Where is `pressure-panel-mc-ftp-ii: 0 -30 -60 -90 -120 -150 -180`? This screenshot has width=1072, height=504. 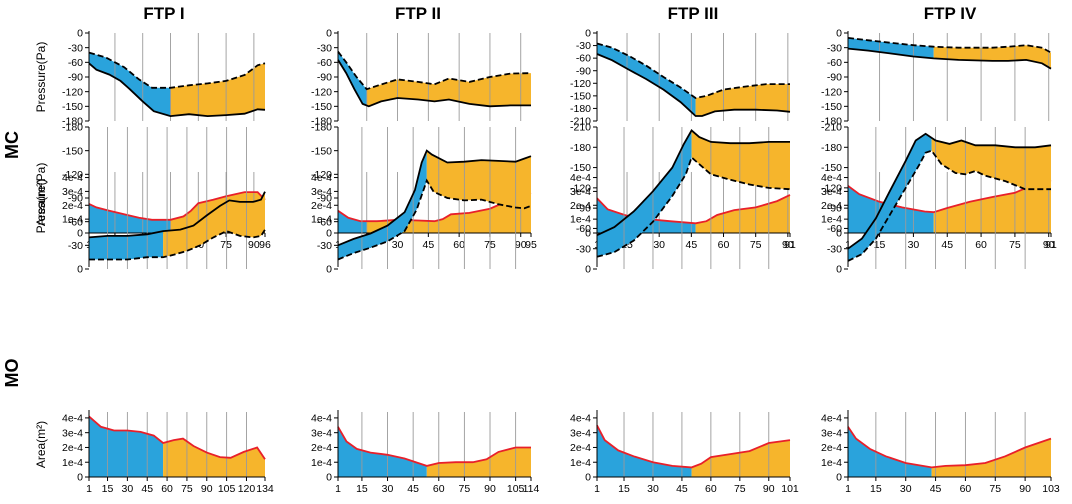 pressure-panel-mc-ftp-ii: 0 -30 -60 -90 -120 -150 -180 is located at coordinates (421, 78).